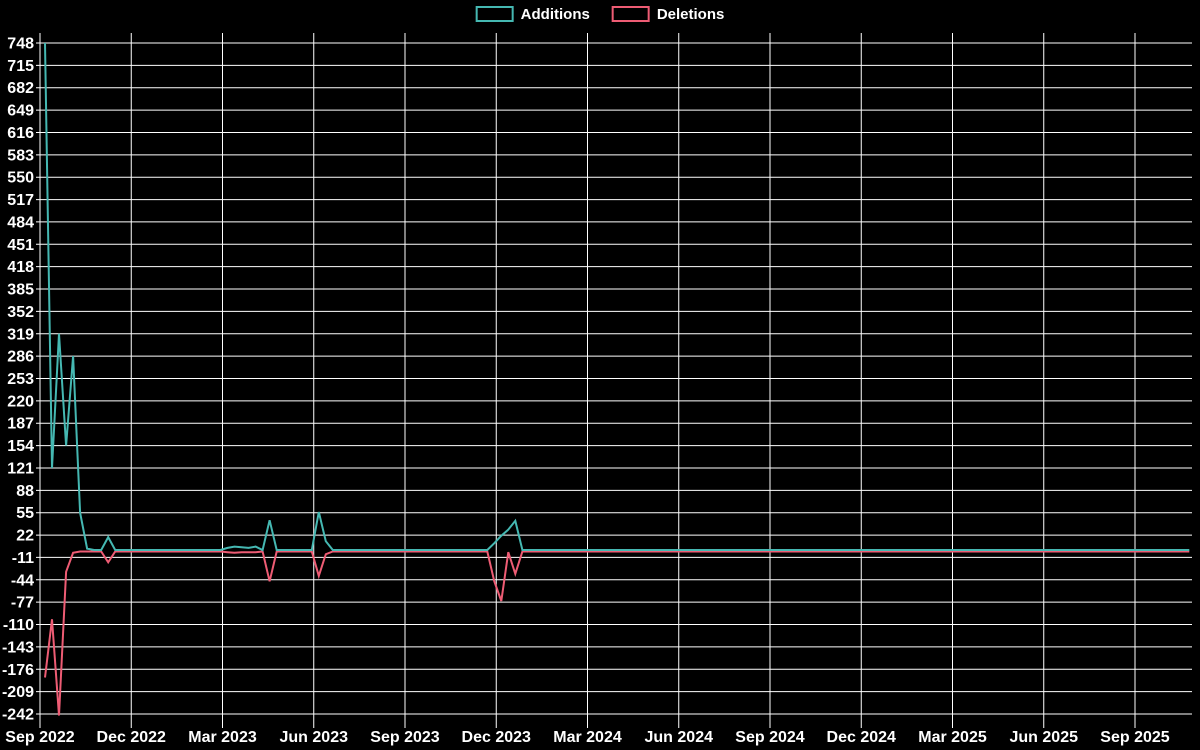 This screenshot has width=1200, height=750. Describe the element at coordinates (39, 737) in the screenshot. I see `x-tick-label: Sep 2022` at that location.